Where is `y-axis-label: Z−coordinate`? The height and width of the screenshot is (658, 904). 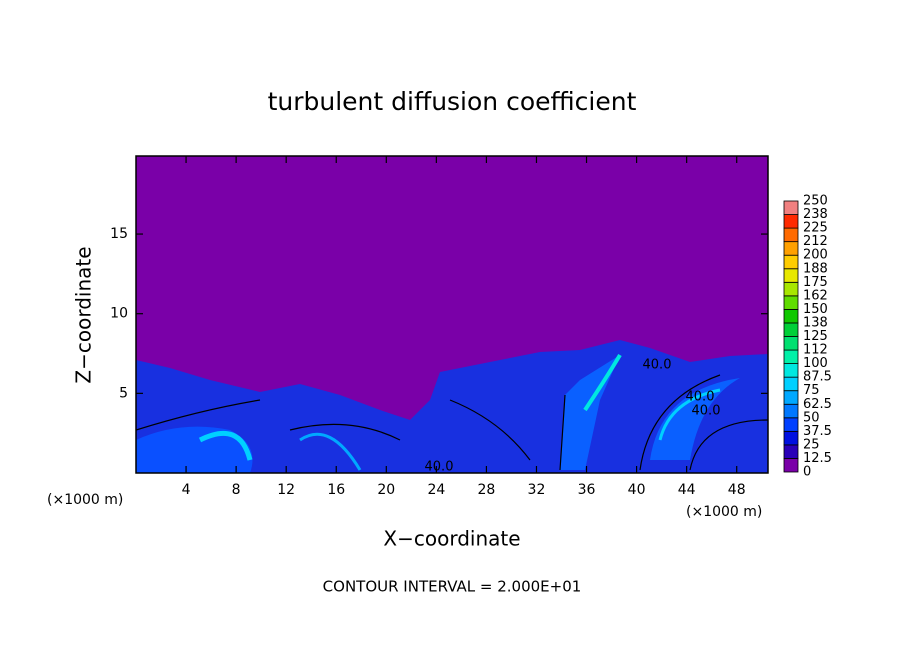
y-axis-label: Z−coordinate is located at coordinates (84, 314).